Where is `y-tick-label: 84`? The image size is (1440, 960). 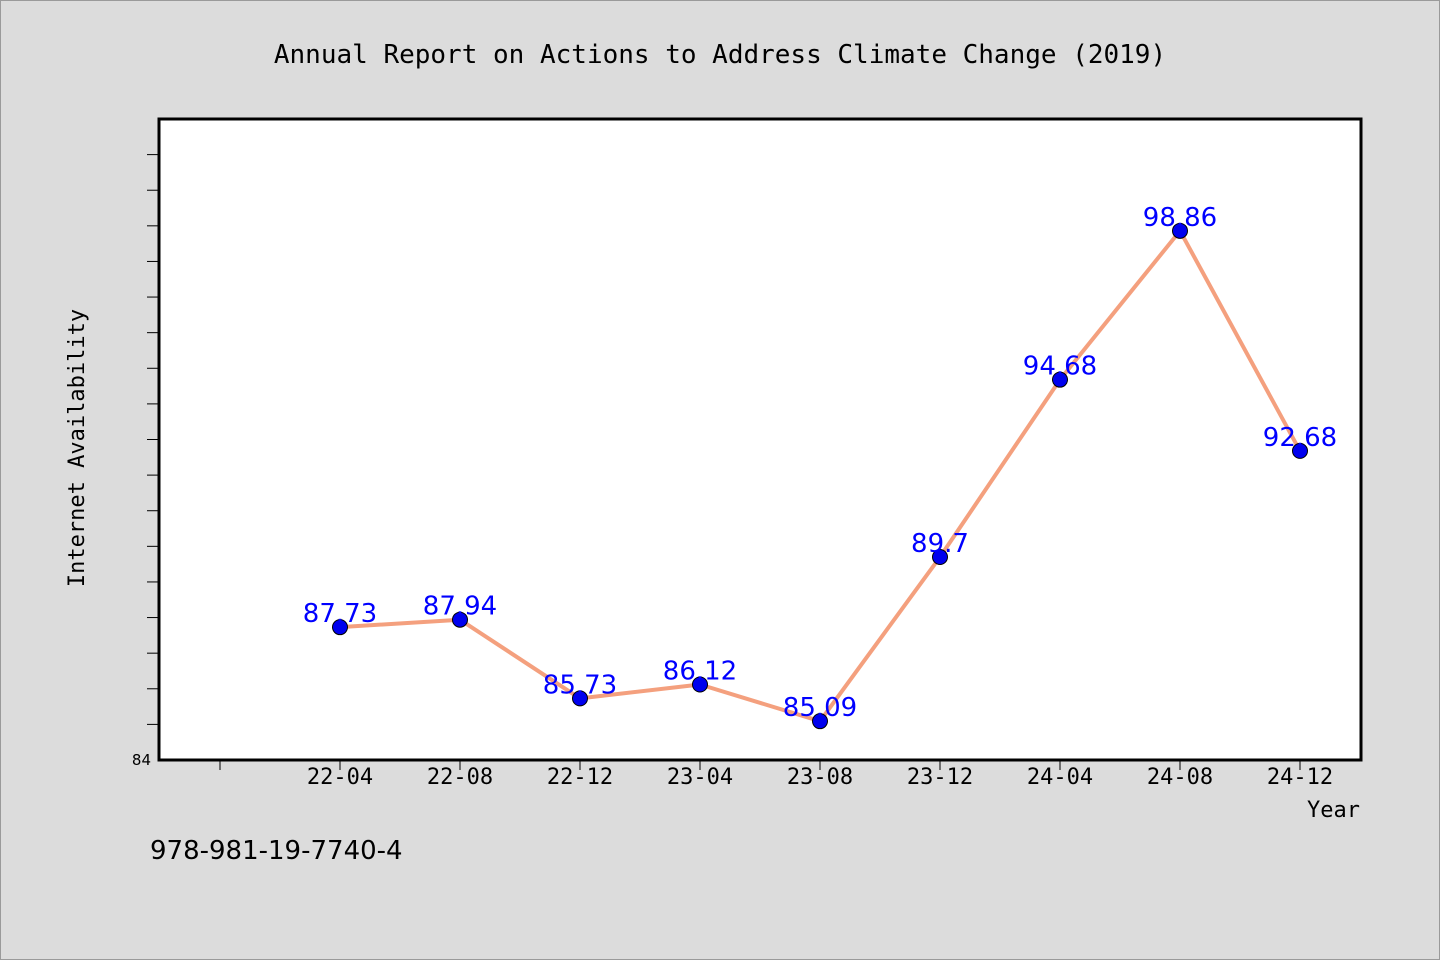 y-tick-label: 84 is located at coordinates (141, 760).